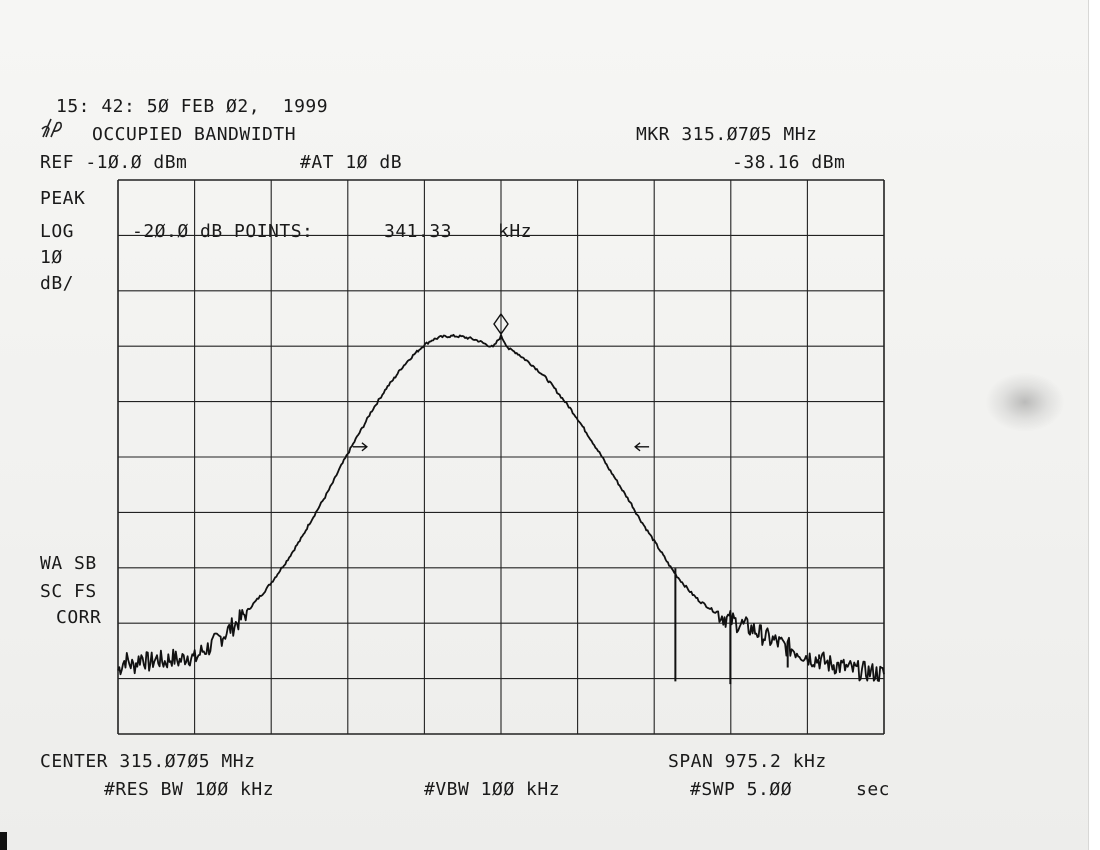 This screenshot has width=1100, height=850. I want to click on sweep-unit: sec, so click(873, 789).